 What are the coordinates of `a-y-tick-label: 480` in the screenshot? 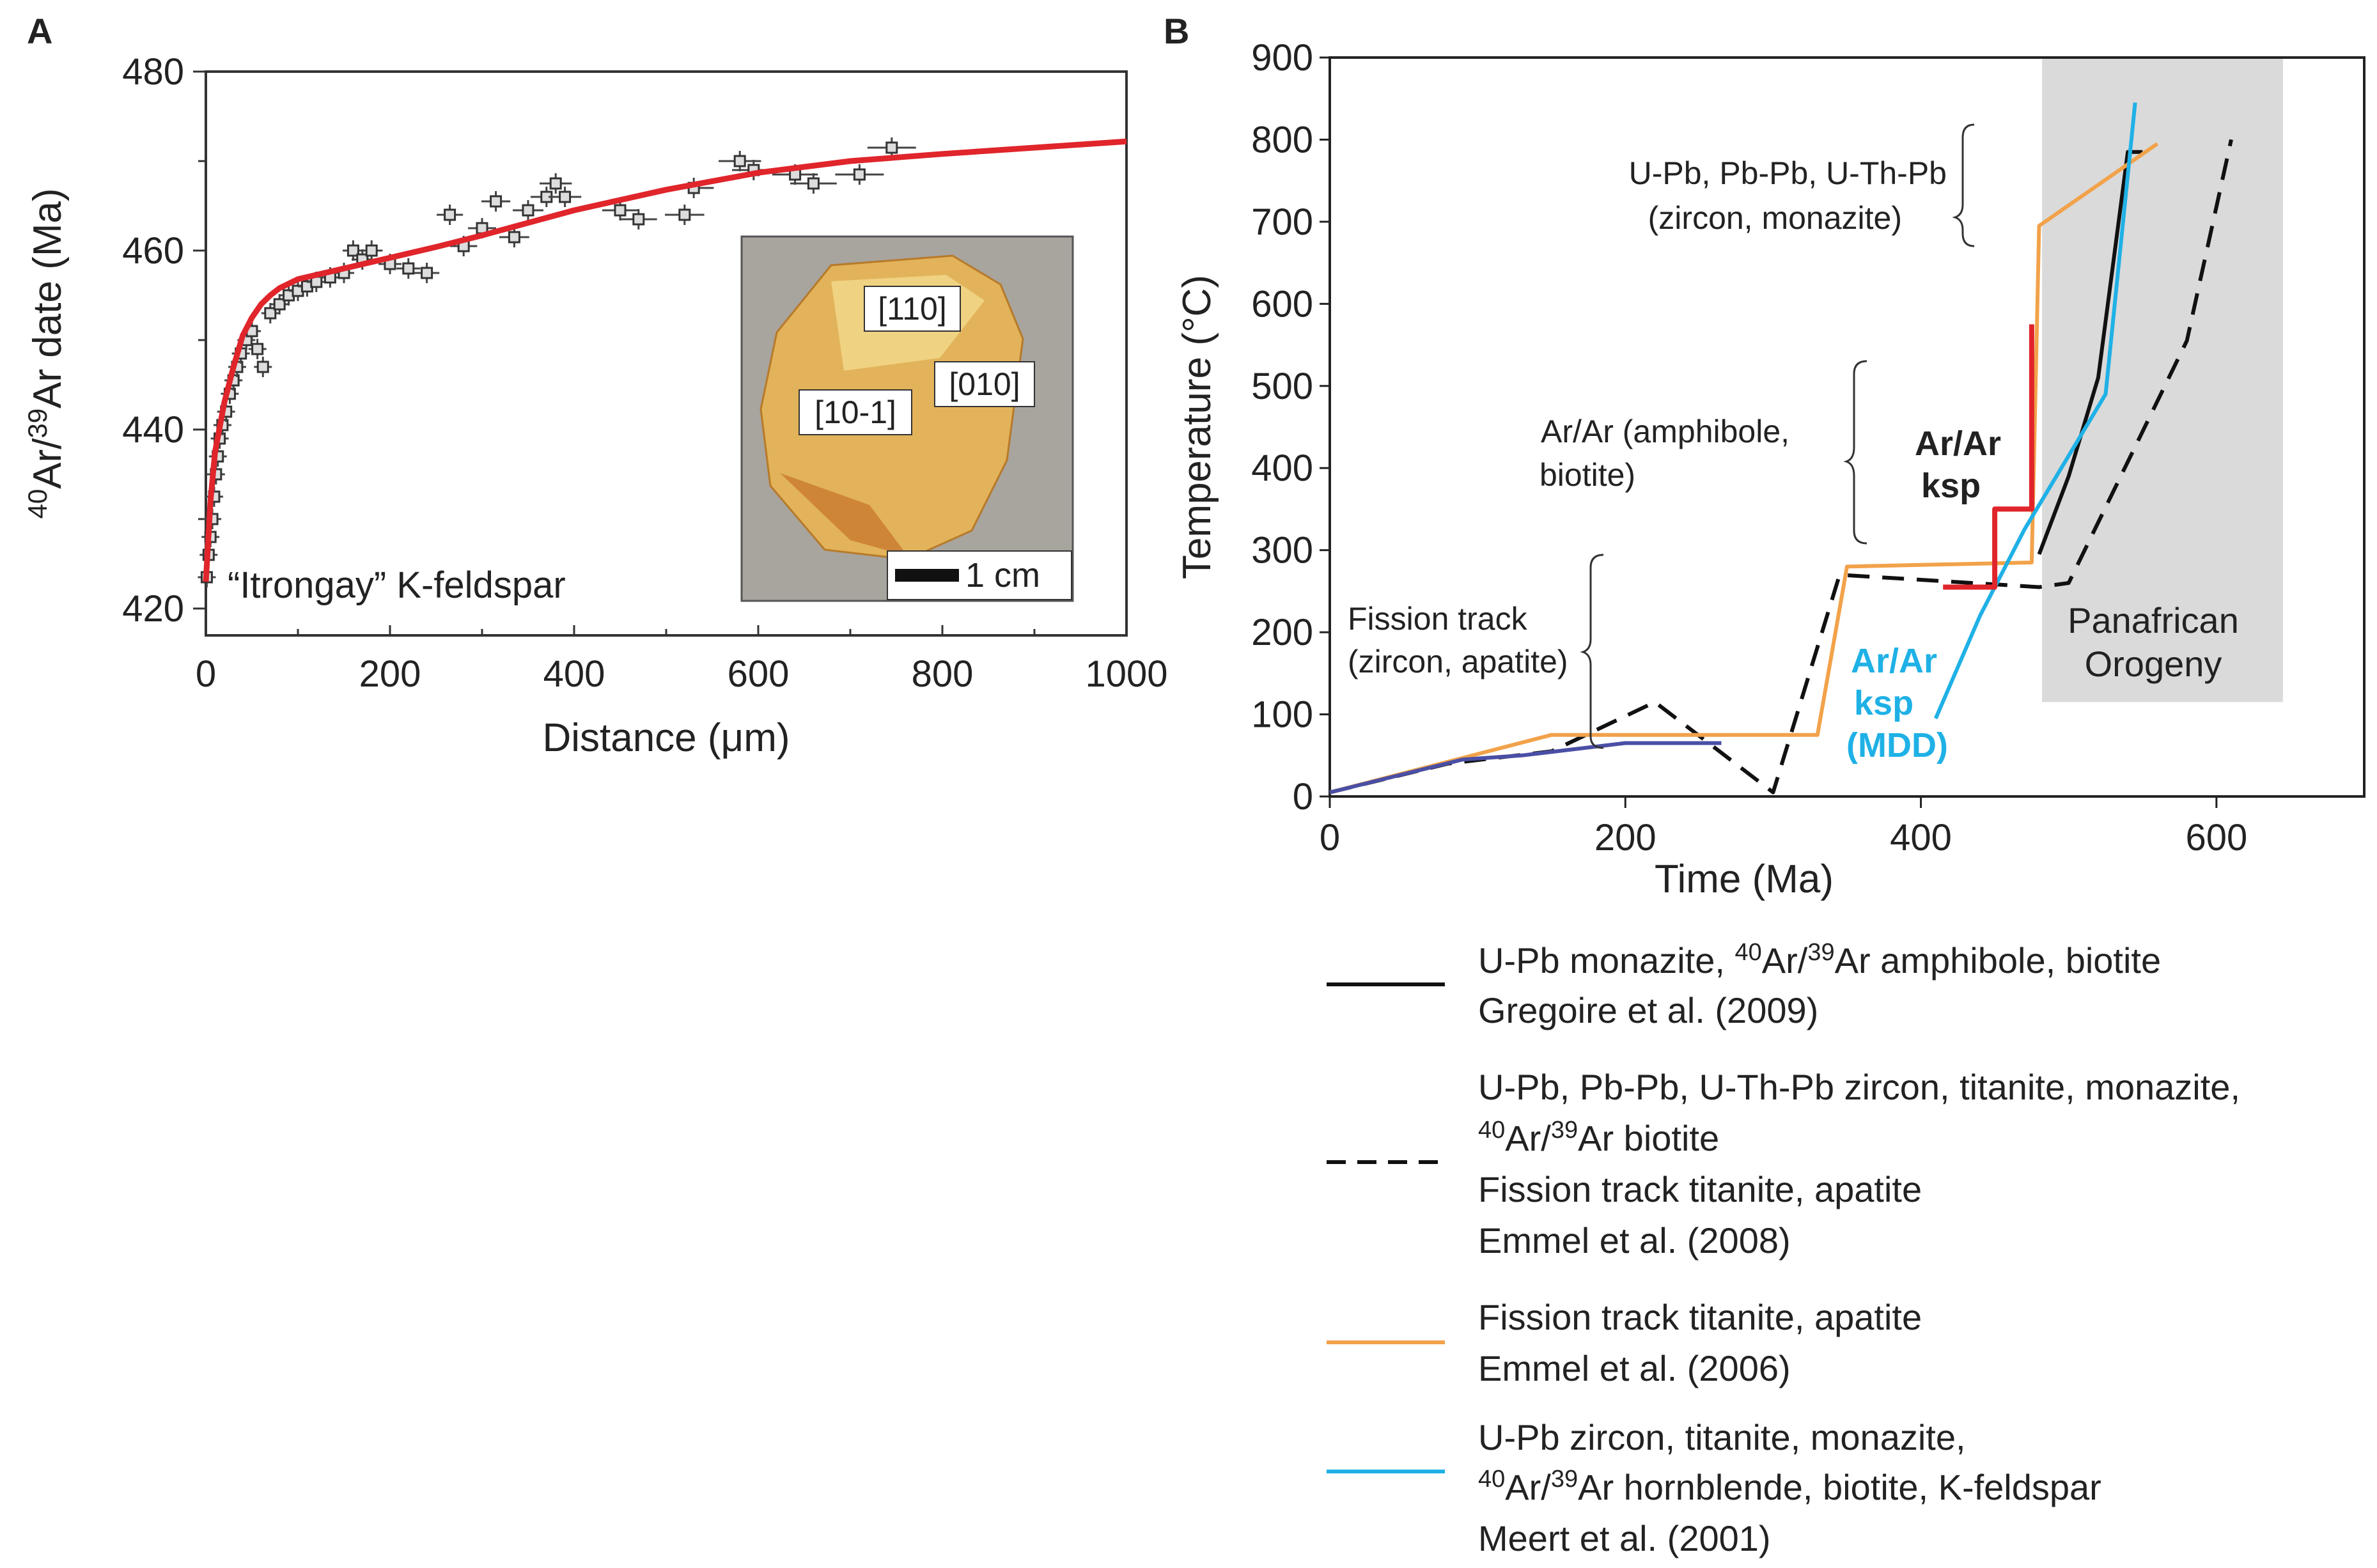 It's located at (153, 72).